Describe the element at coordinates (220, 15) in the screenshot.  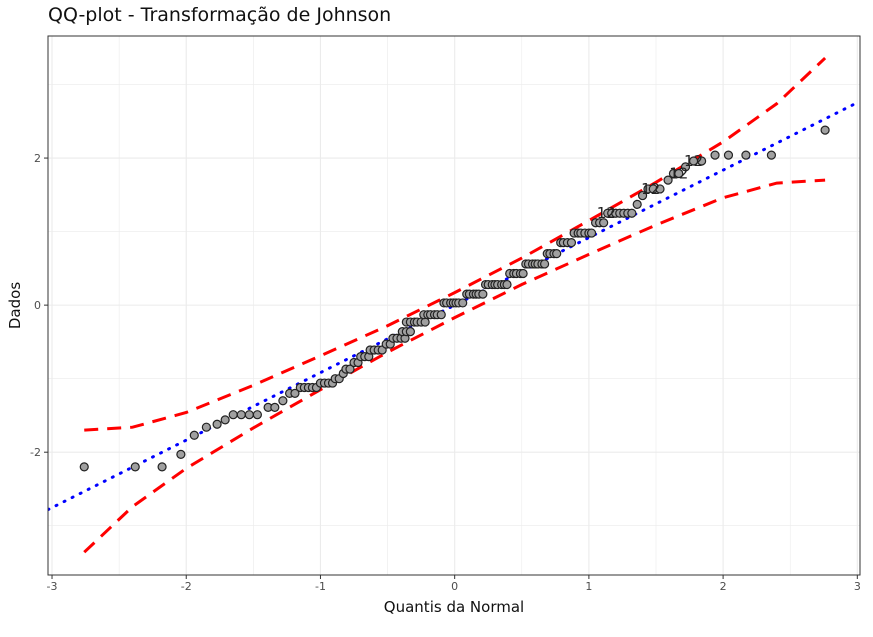
I see `chart-title: QQ-plot - Transformação de Johnson` at that location.